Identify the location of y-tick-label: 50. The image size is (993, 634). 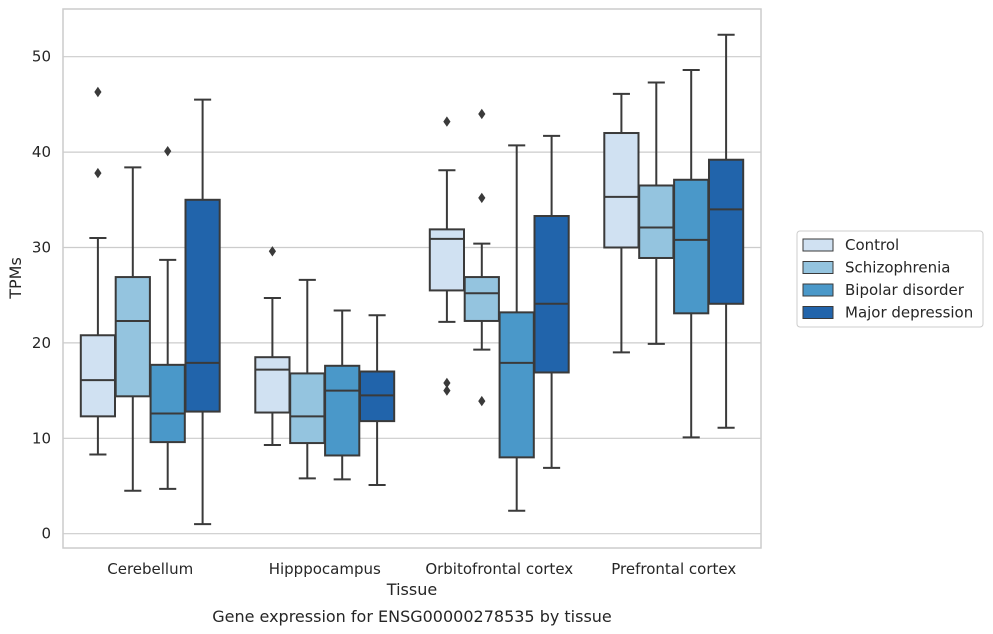
(41, 57).